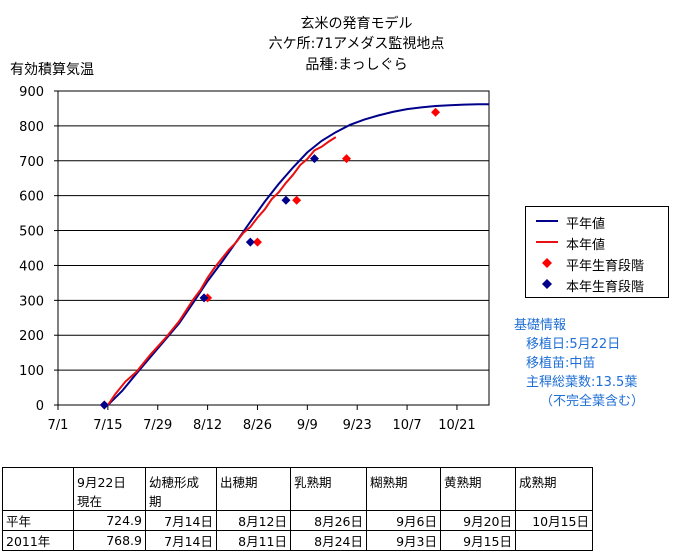 This screenshot has width=689, height=559. I want to click on x-tick-label: 7/1, so click(58, 425).